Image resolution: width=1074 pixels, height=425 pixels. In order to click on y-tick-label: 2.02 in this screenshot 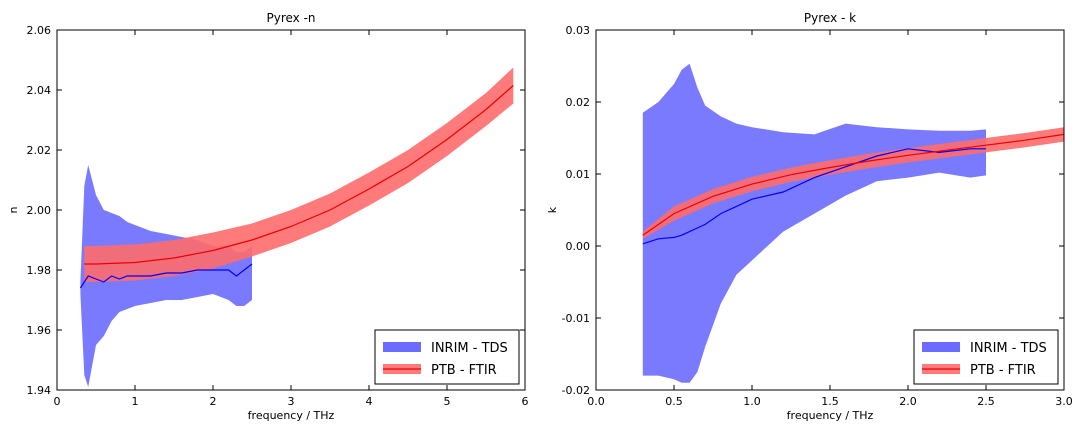, I will do `click(39, 150)`.